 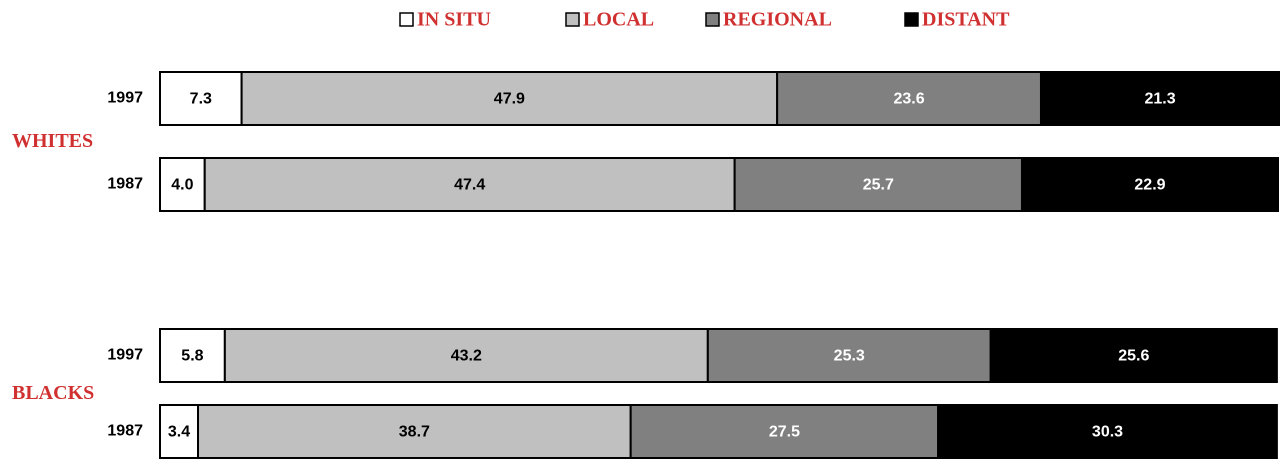 I want to click on value-label: 30.3, so click(x=1107, y=432).